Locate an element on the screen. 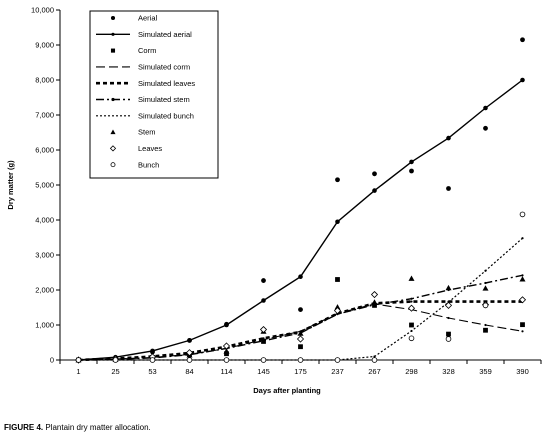 The height and width of the screenshot is (434, 553). legend-label-corm: Corm is located at coordinates (147, 50).